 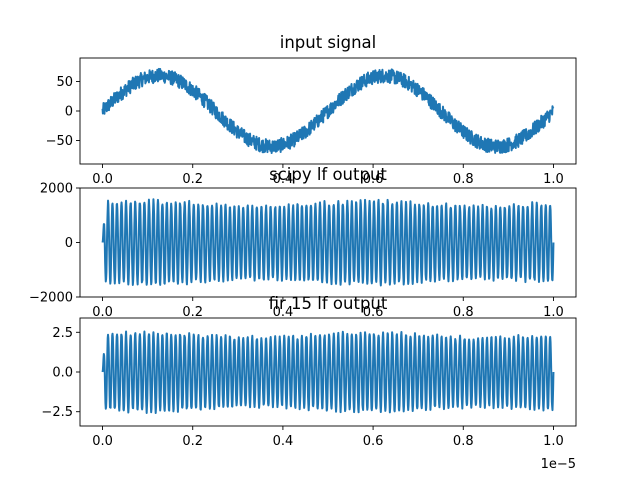 What do you see at coordinates (558, 464) in the screenshot?
I see `x-scale-offset-label: 1e−5` at bounding box center [558, 464].